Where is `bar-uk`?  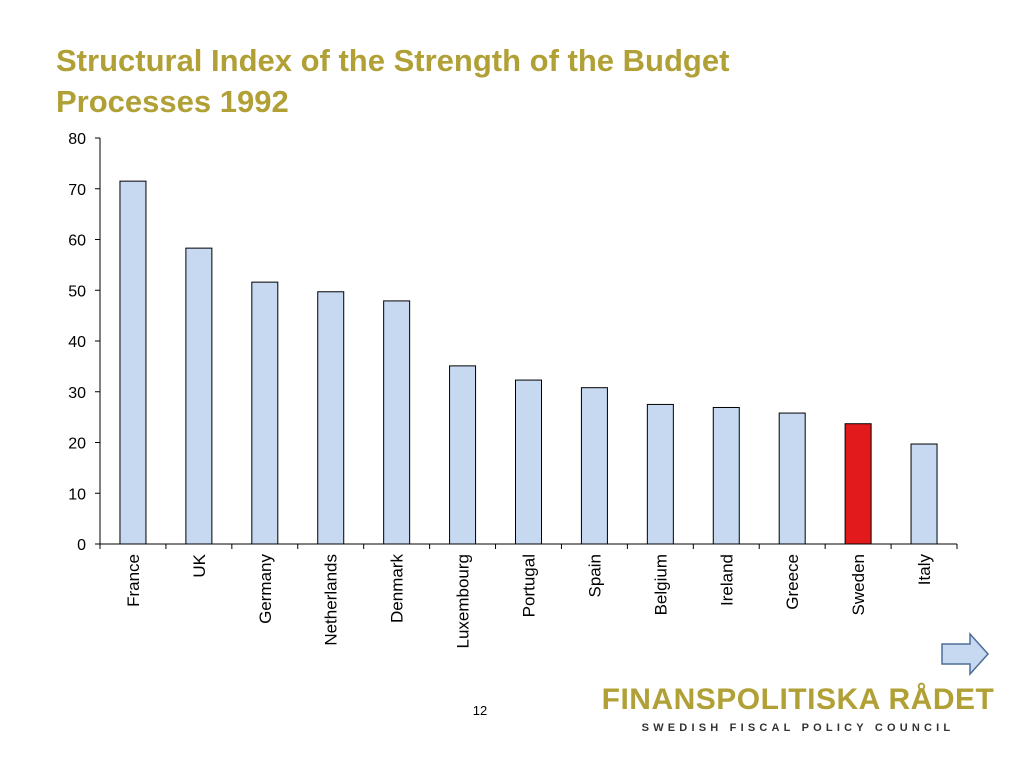
bar-uk is located at coordinates (199, 396).